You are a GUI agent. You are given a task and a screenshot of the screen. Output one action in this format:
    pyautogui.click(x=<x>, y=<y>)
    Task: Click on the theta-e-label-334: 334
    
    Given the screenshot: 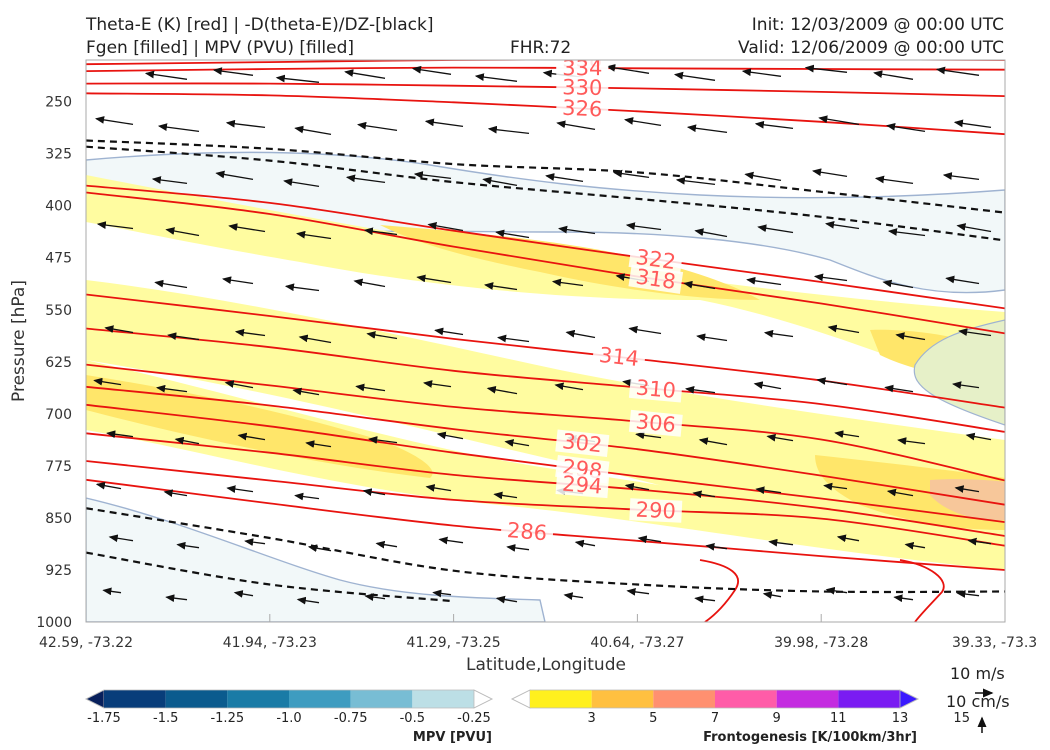 What is the action you would take?
    pyautogui.click(x=582, y=70)
    